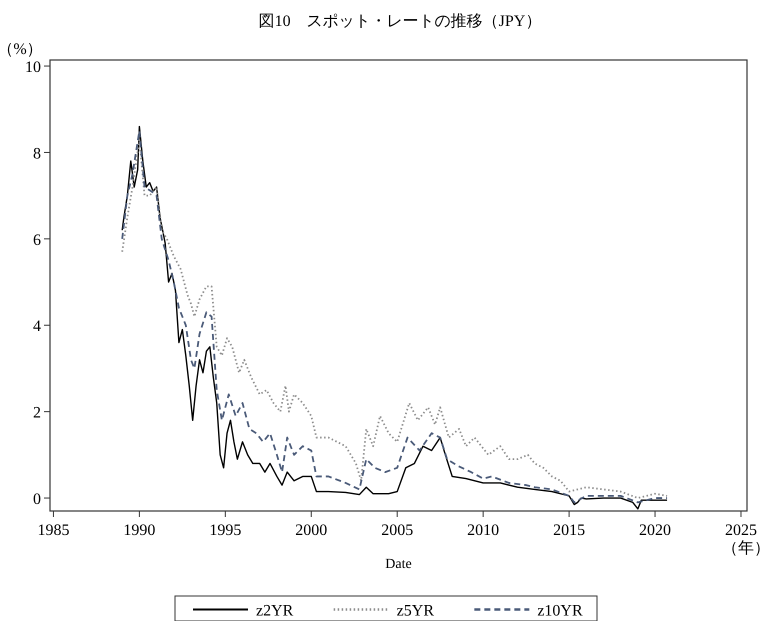 The width and height of the screenshot is (765, 621). What do you see at coordinates (400, 21) in the screenshot?
I see `chart-title: 図10 スポット・レートの推移（JPY）` at bounding box center [400, 21].